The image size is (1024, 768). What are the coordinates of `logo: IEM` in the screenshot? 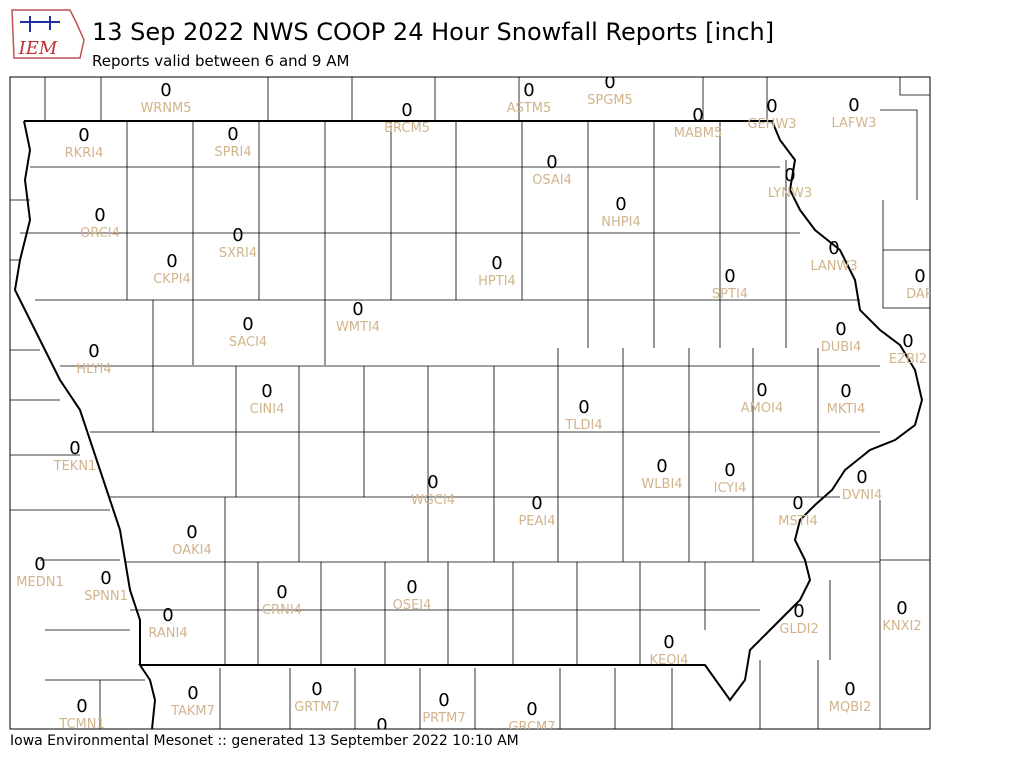 It's located at (48, 34).